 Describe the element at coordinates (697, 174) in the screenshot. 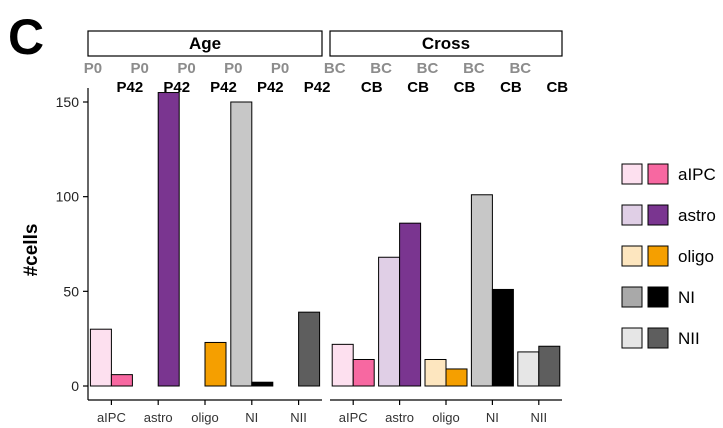

I see `legend-label: aIPC` at that location.